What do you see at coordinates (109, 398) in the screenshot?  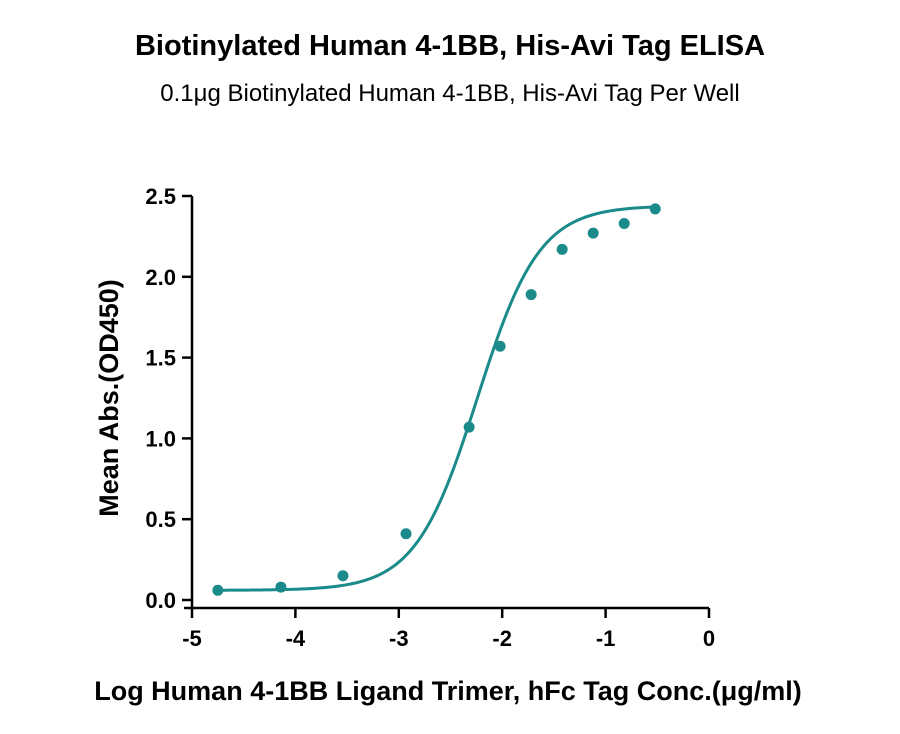 I see `y-axis-title: Mean Abs.(OD450)` at bounding box center [109, 398].